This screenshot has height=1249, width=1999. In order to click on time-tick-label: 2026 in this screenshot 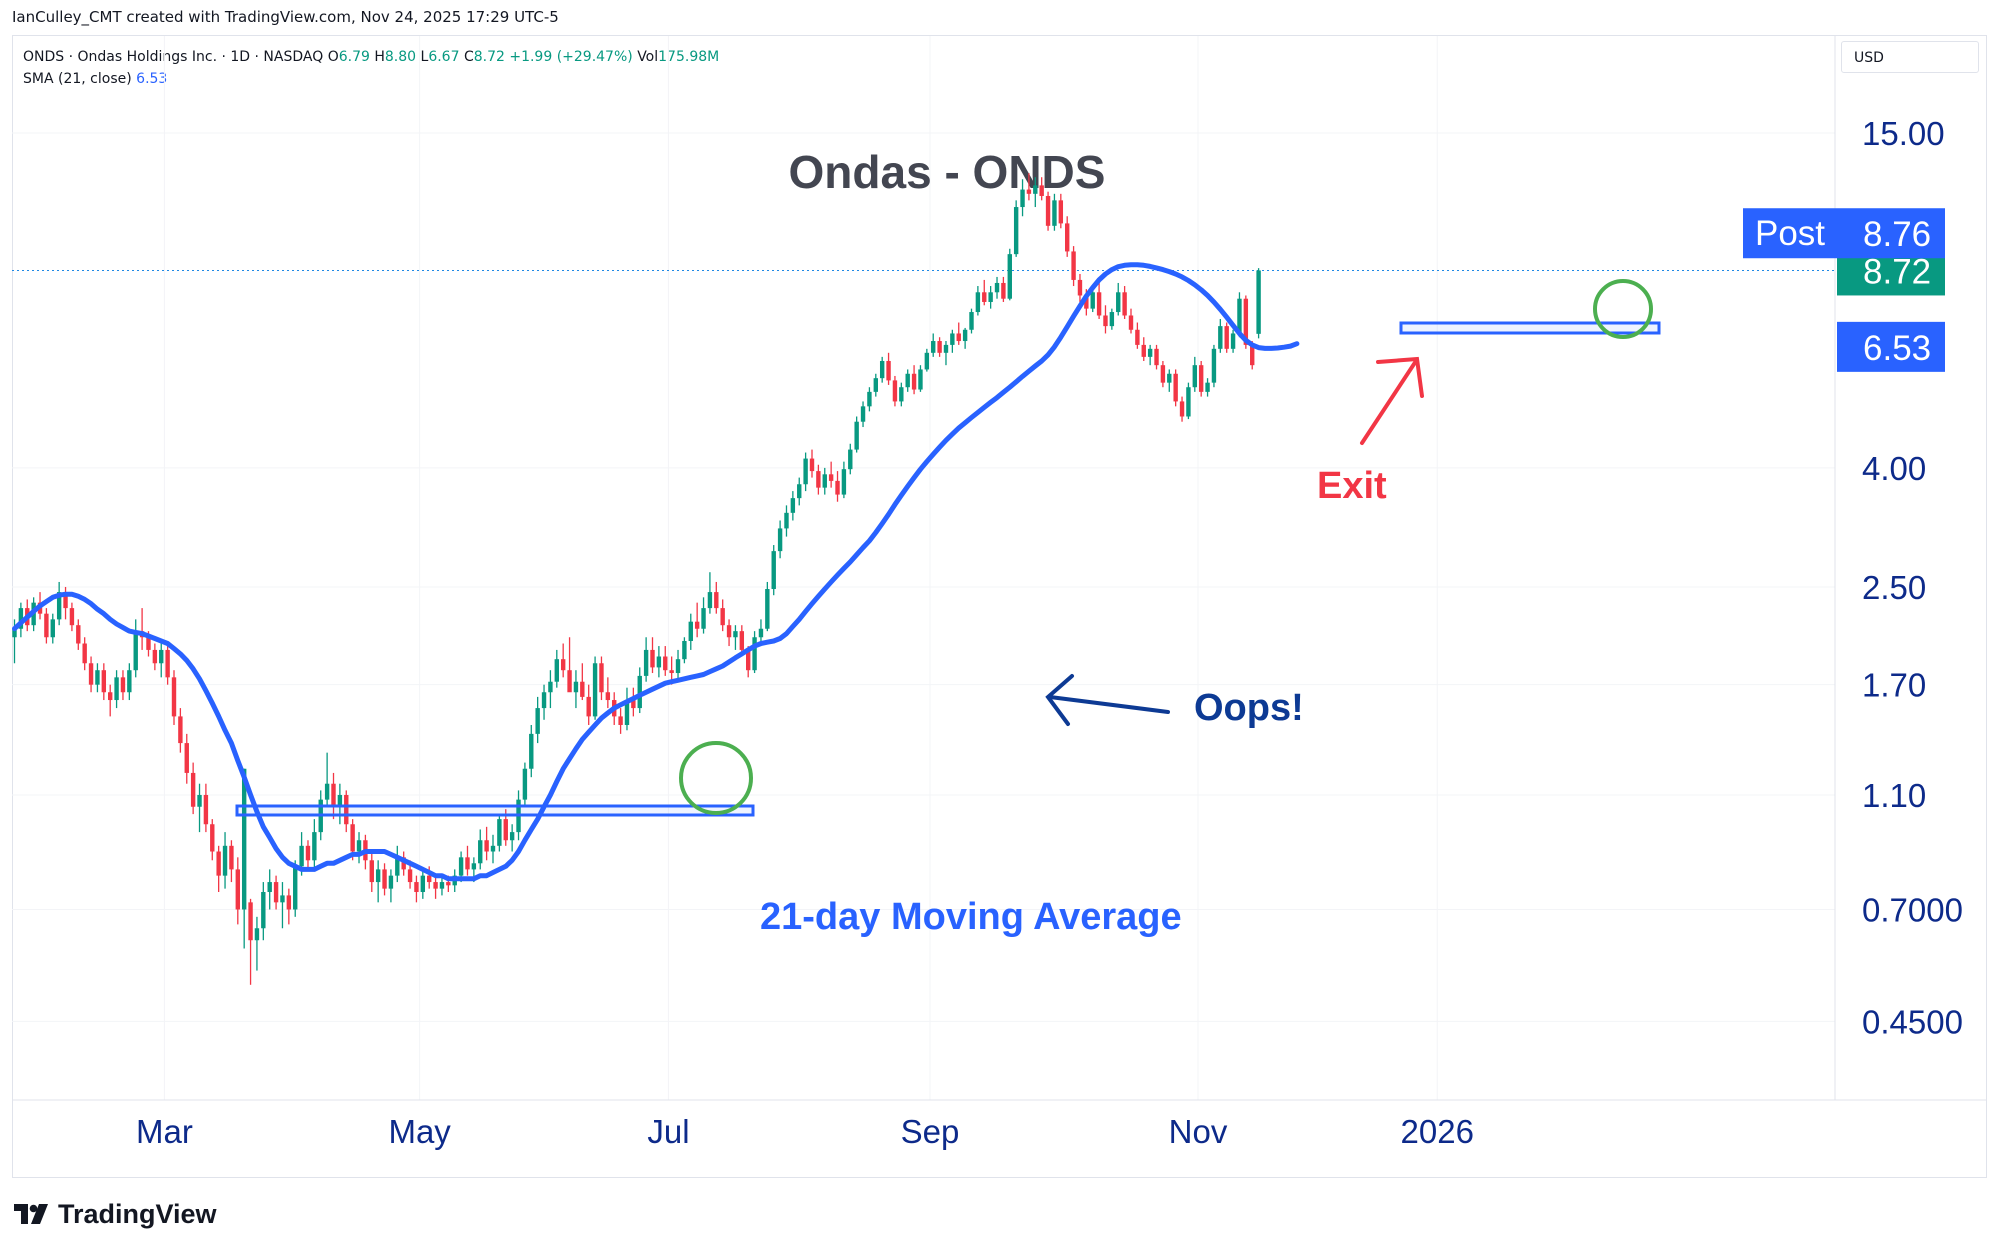, I will do `click(1437, 1131)`.